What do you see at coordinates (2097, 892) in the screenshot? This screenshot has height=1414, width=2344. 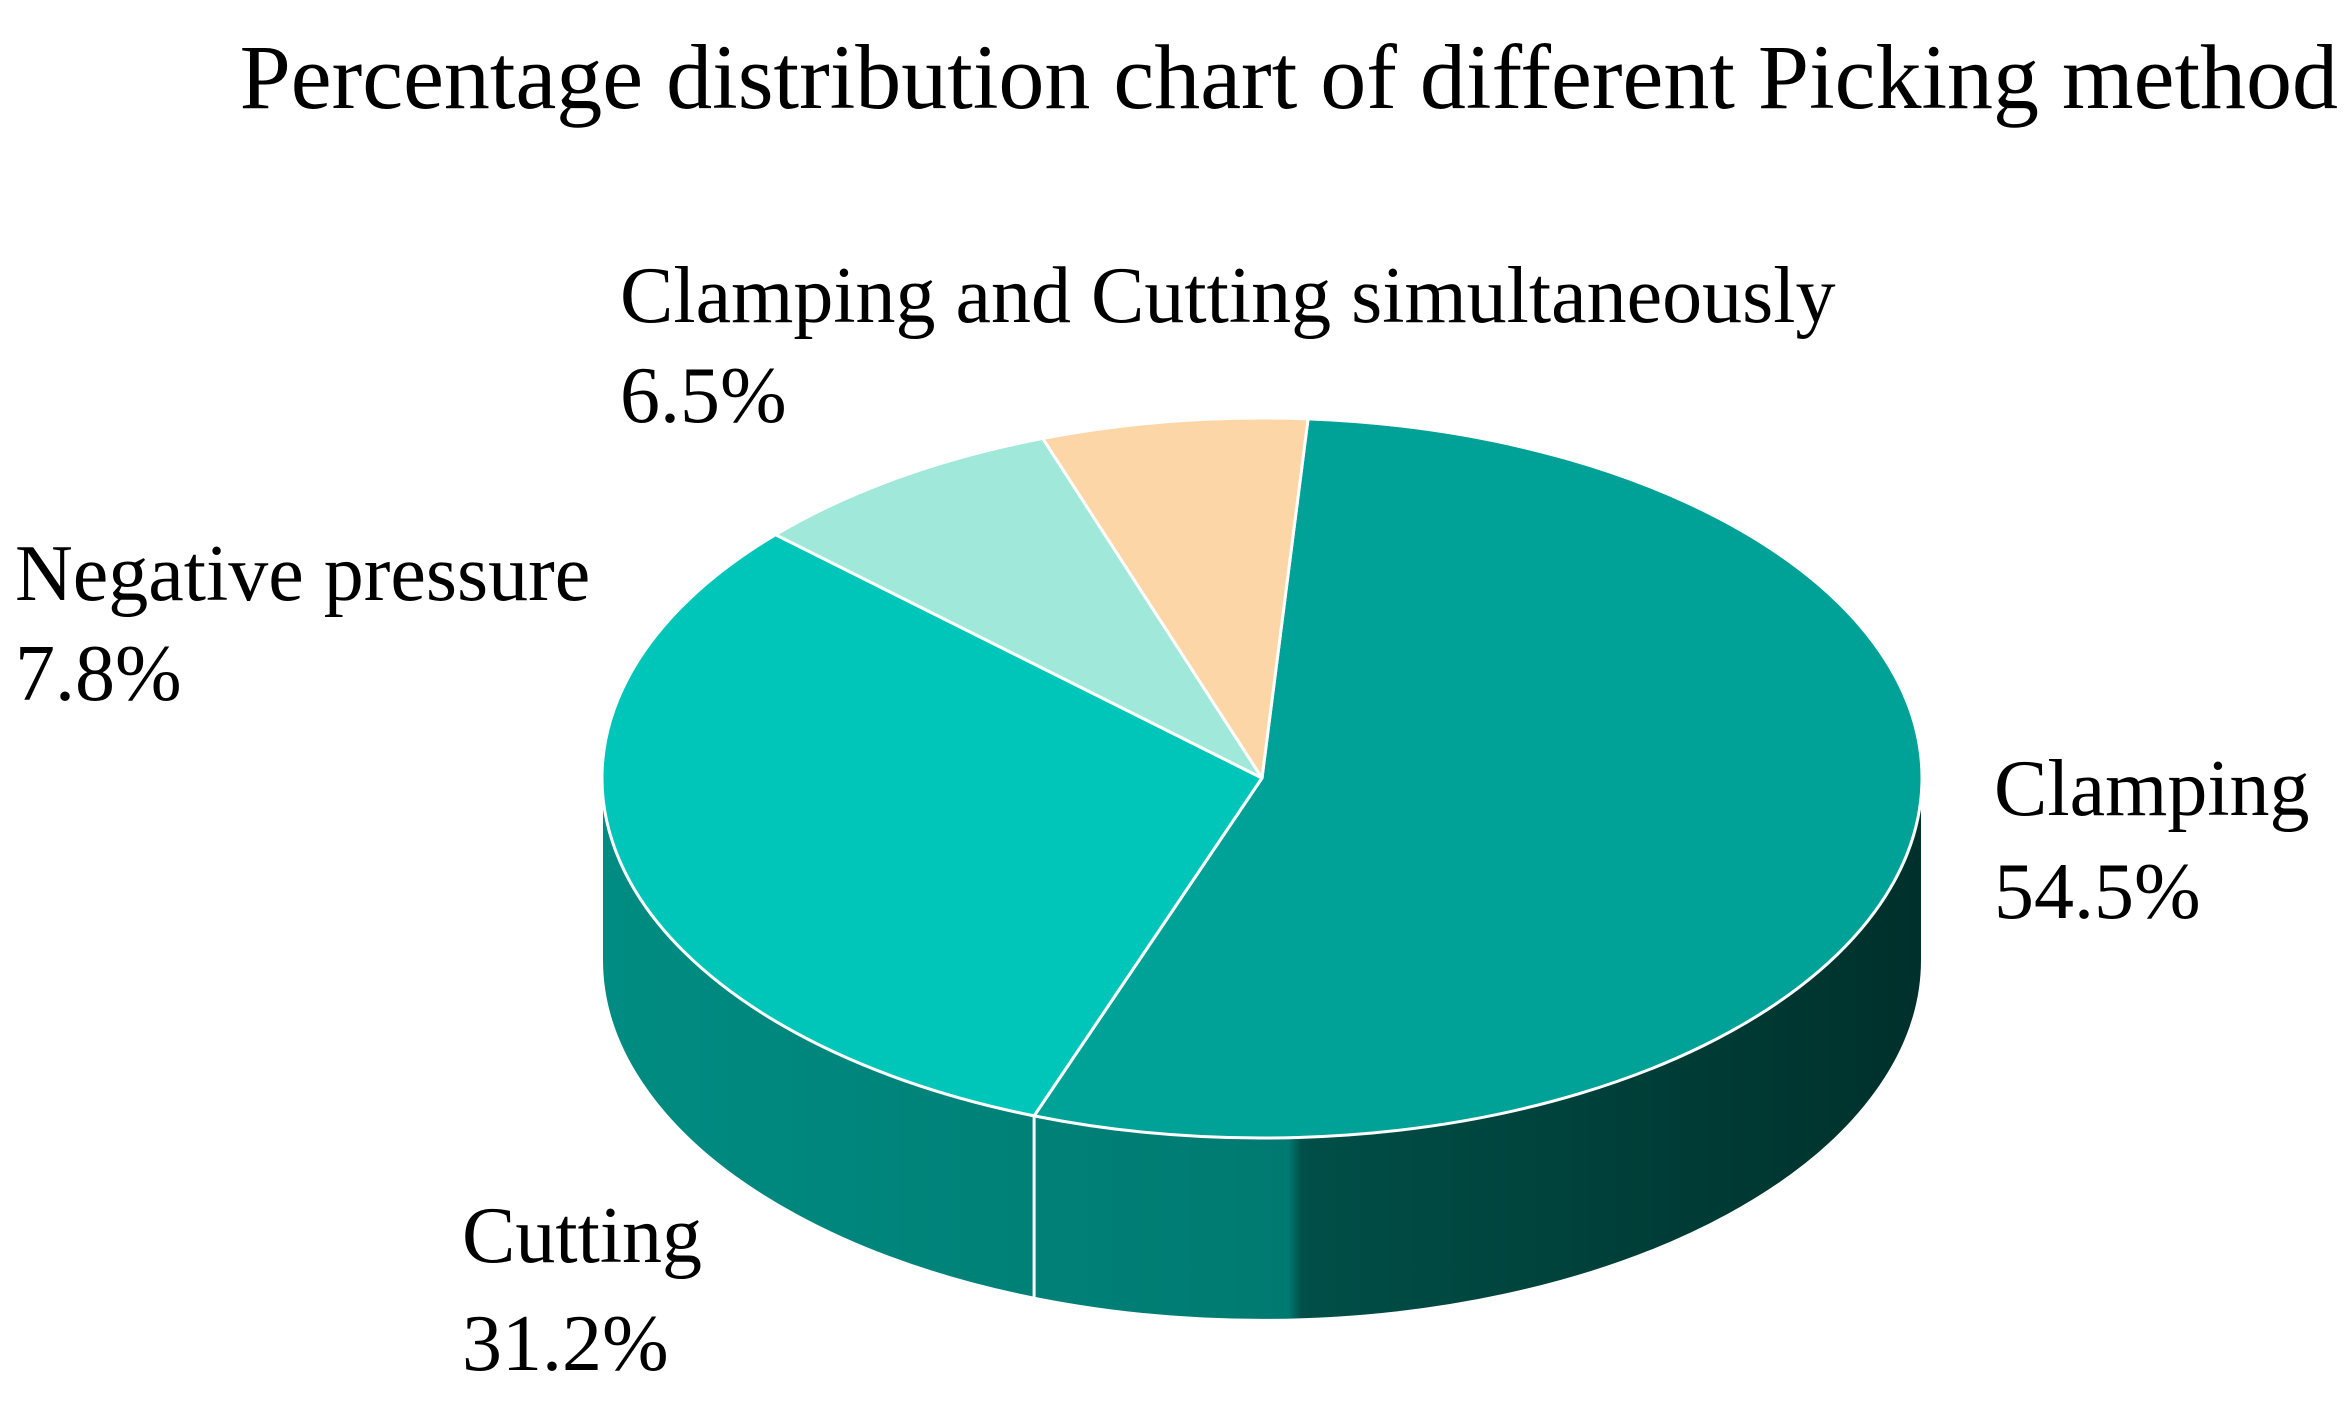 I see `slice-value-clamping: 54.5%` at bounding box center [2097, 892].